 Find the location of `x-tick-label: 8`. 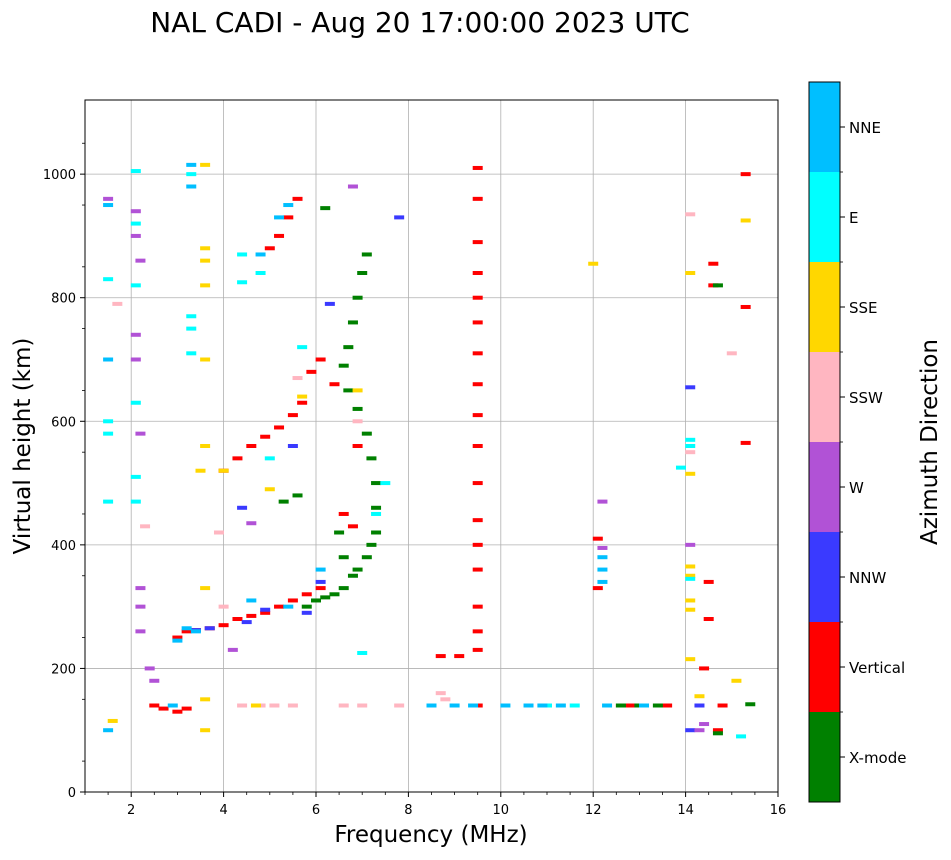

x-tick-label: 8 is located at coordinates (408, 810).